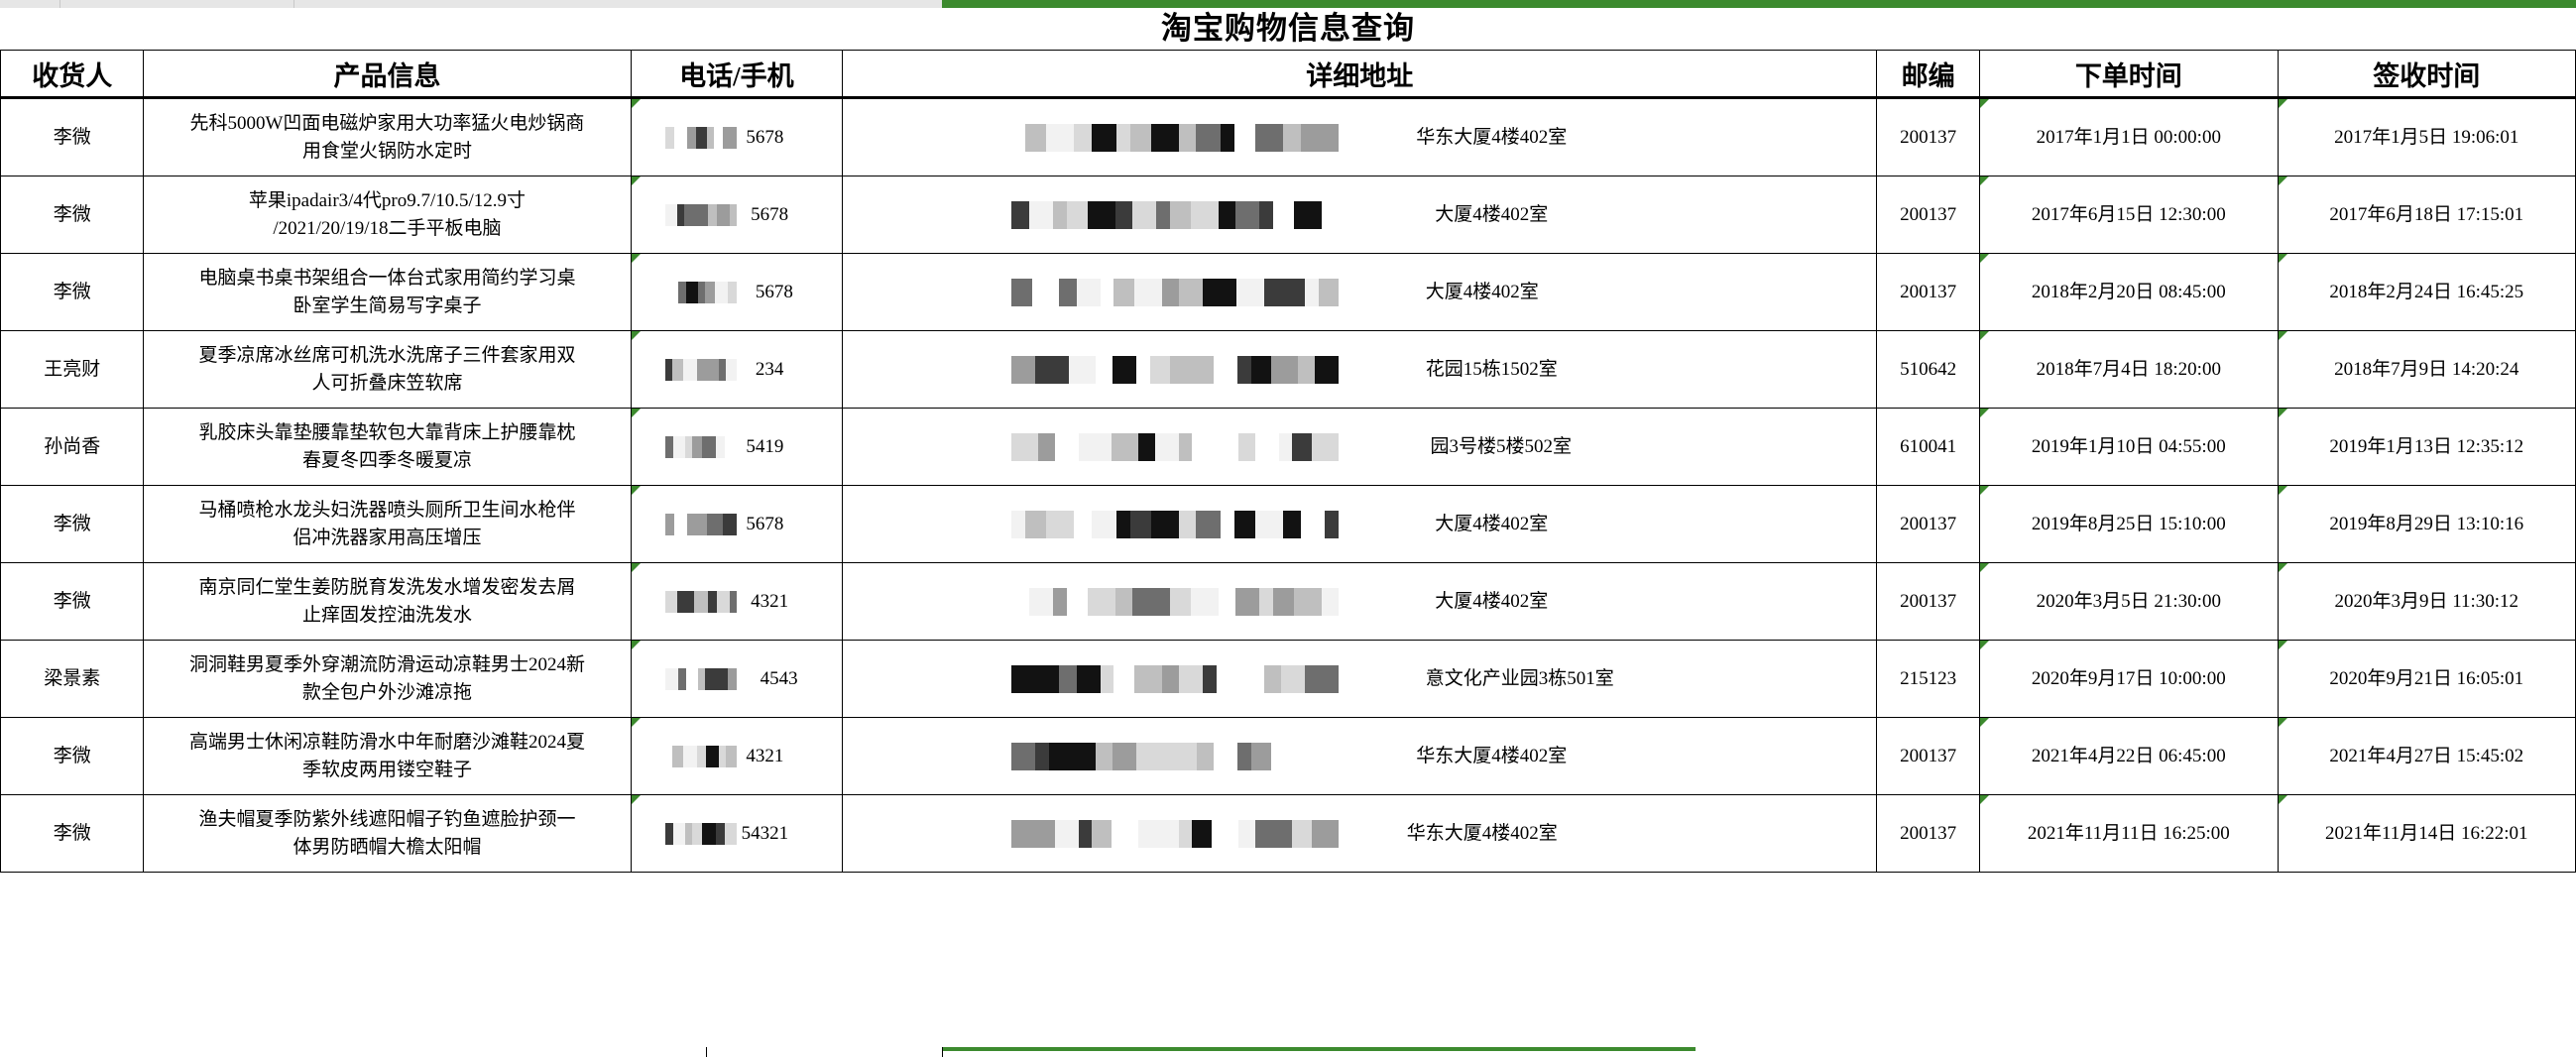  What do you see at coordinates (1360, 833) in the screenshot?
I see `cell-address: 上海市浦东 华东大厦4楼402室` at bounding box center [1360, 833].